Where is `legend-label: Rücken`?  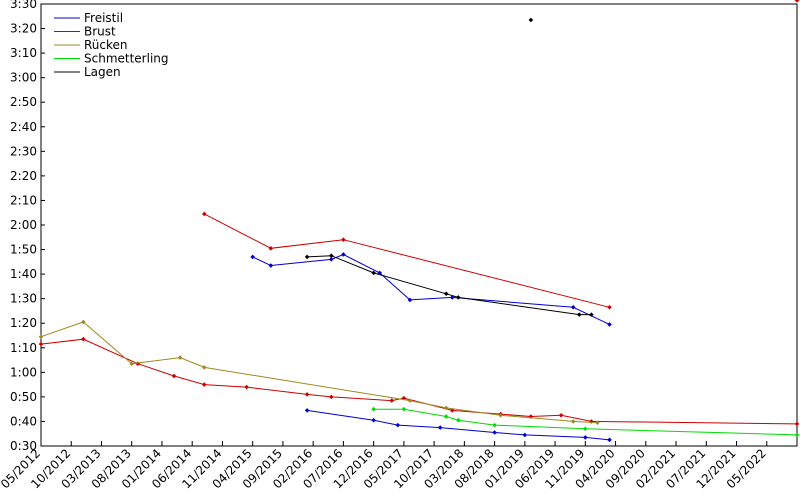
legend-label: Rücken is located at coordinates (106, 45).